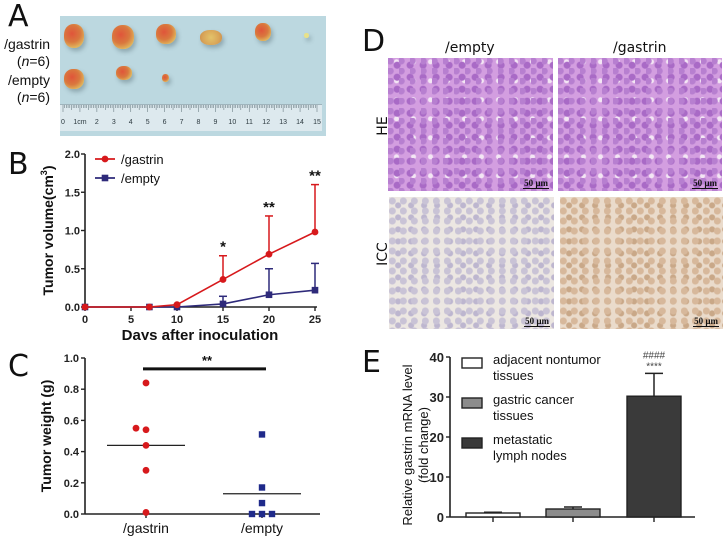  What do you see at coordinates (300, 122) in the screenshot?
I see `ruler-label: 14` at bounding box center [300, 122].